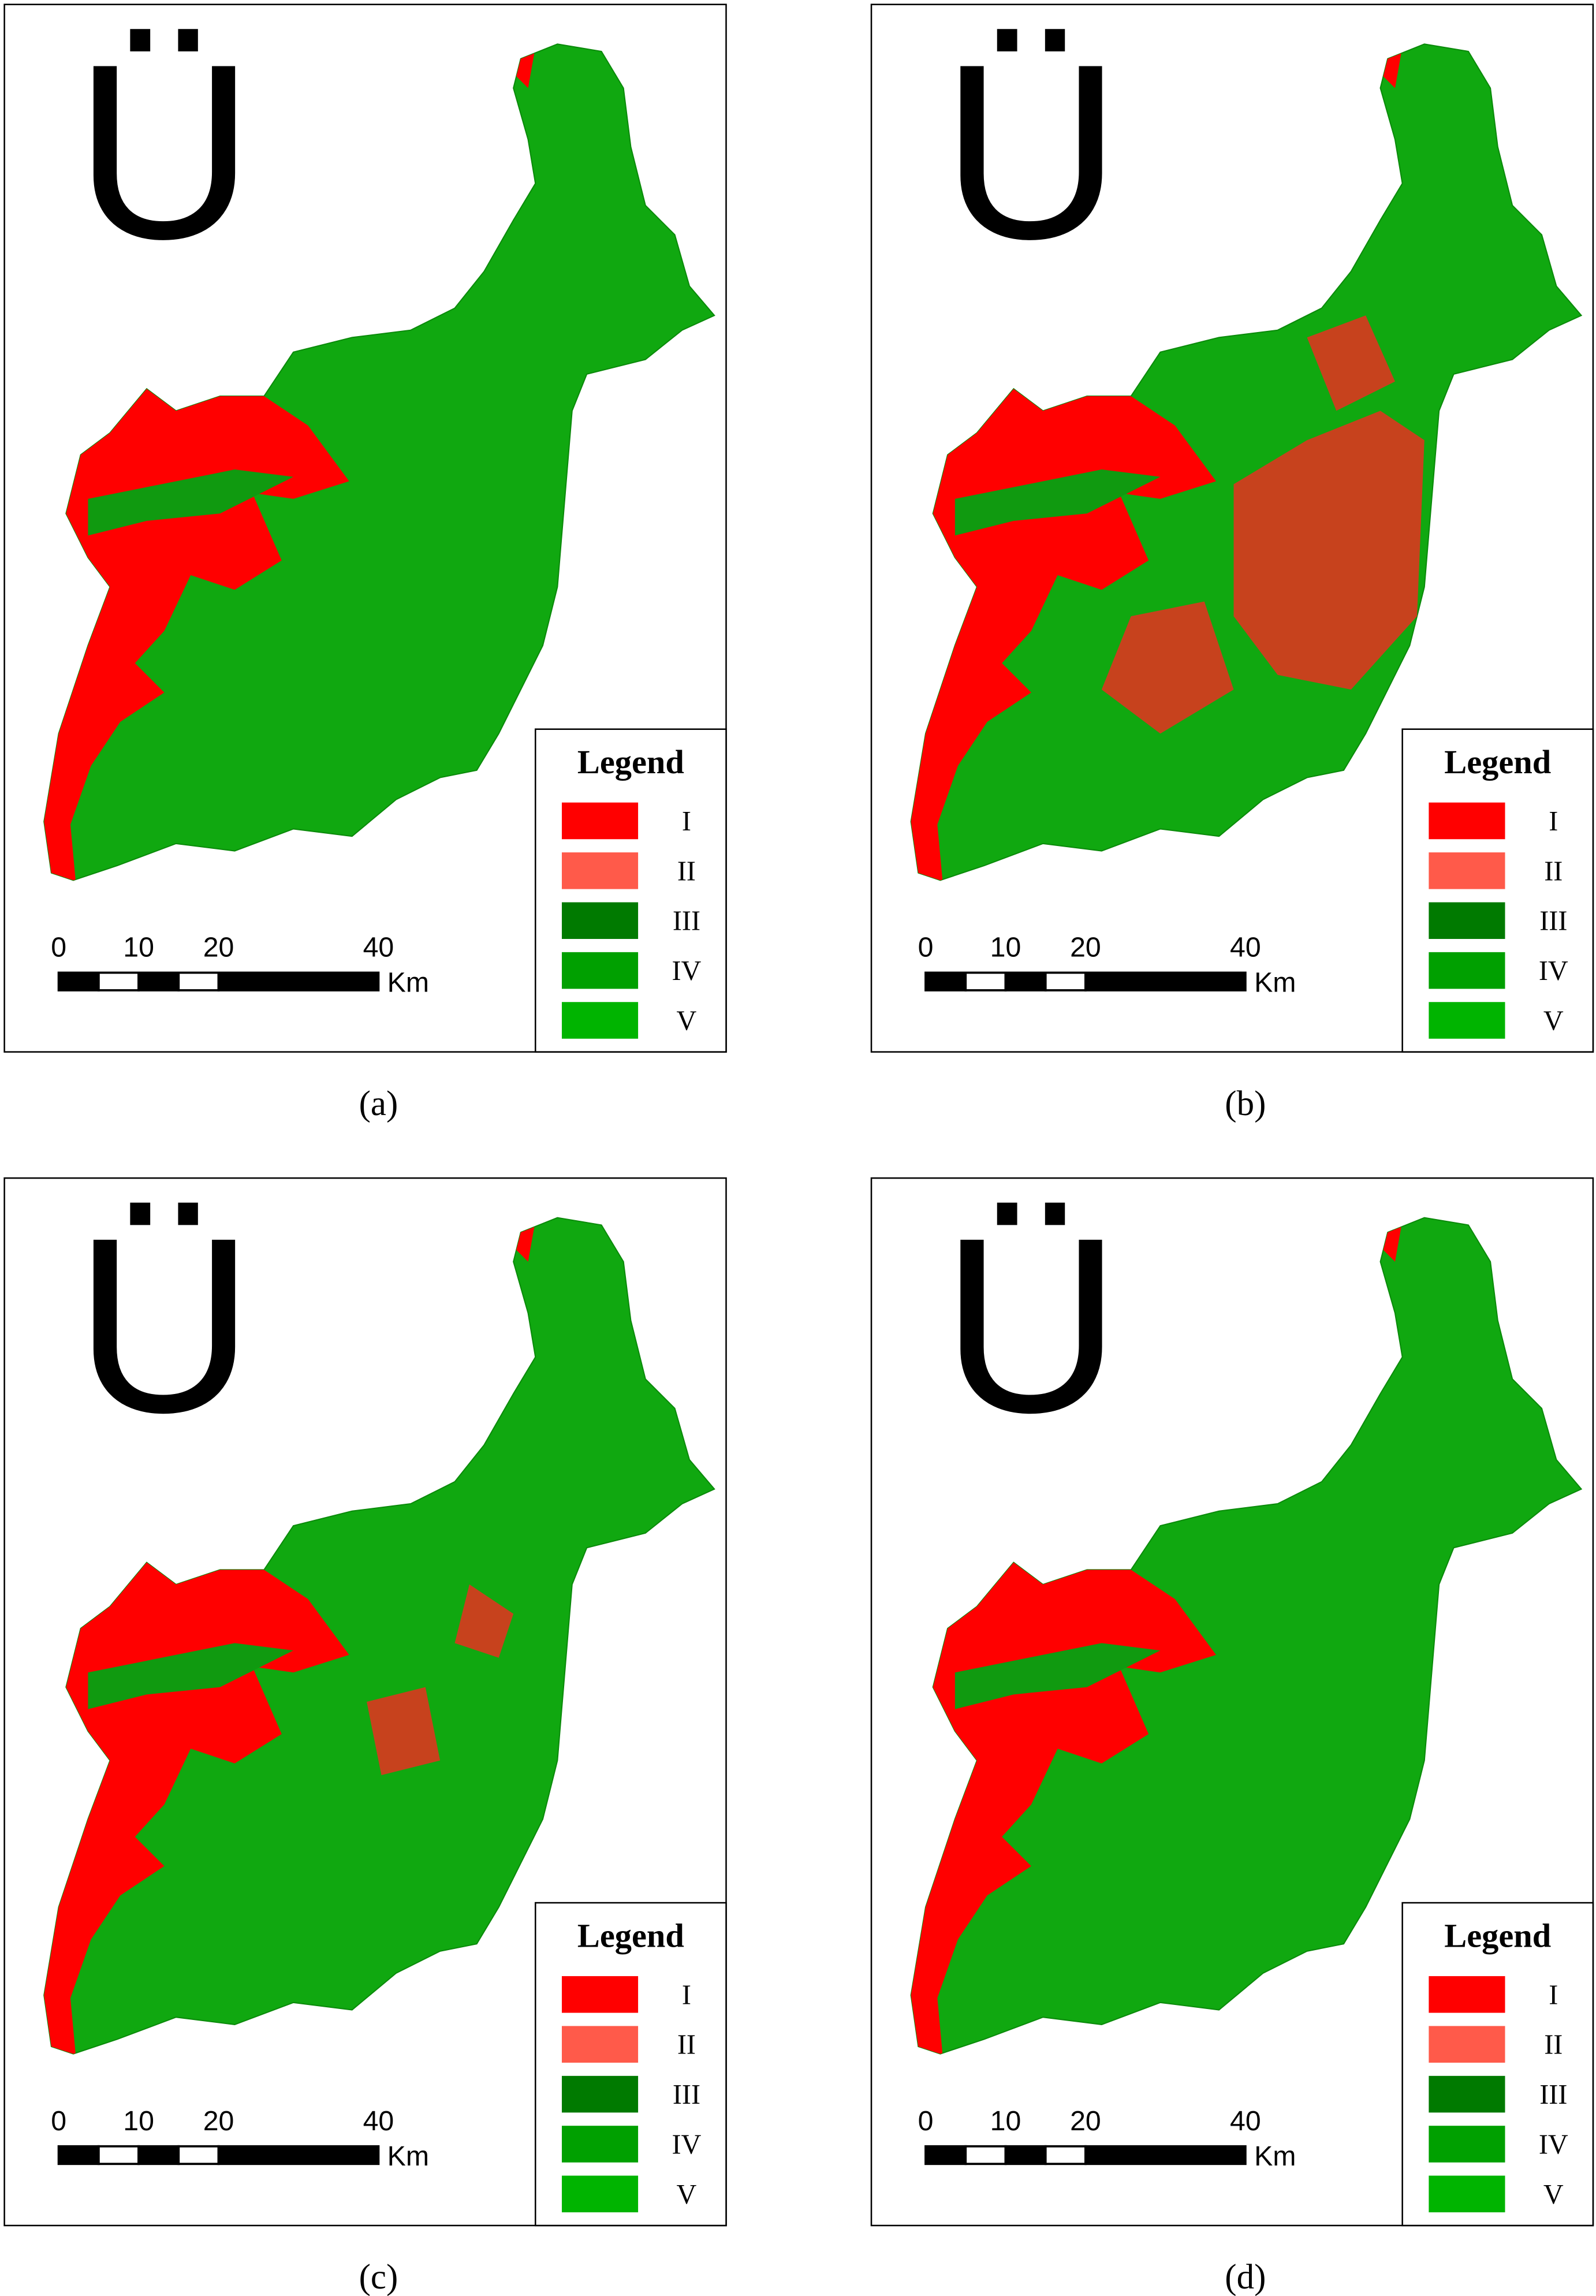 The height and width of the screenshot is (2296, 1596). Describe the element at coordinates (1246, 1103) in the screenshot. I see `panel-caption: (b)` at that location.